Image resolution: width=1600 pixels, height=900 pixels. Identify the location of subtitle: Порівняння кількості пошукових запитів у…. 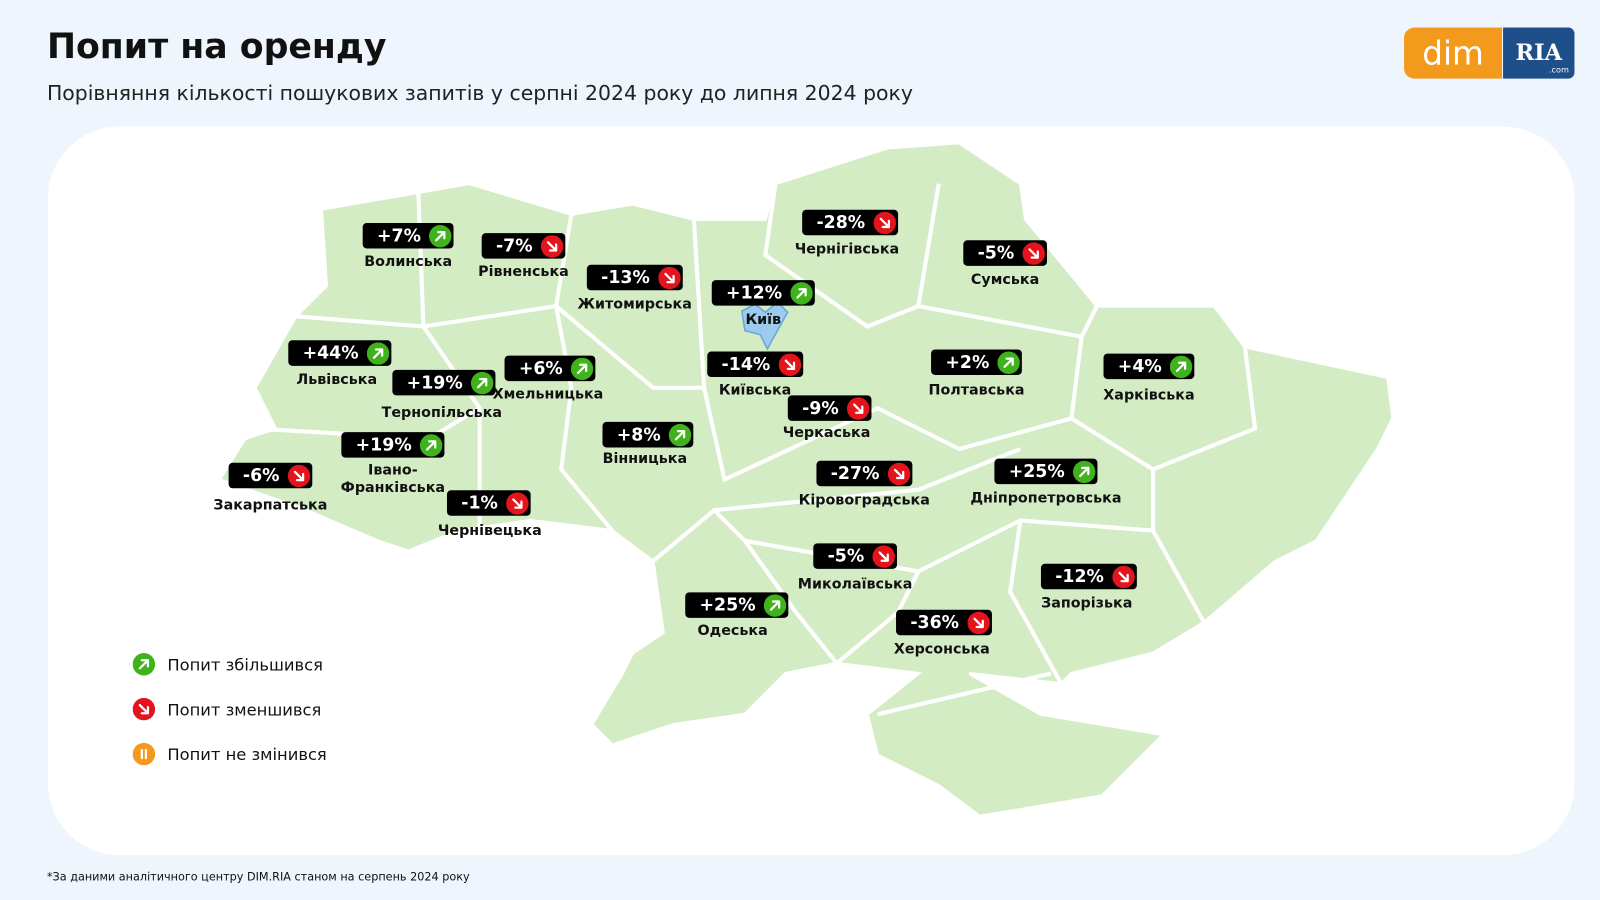
(479, 93).